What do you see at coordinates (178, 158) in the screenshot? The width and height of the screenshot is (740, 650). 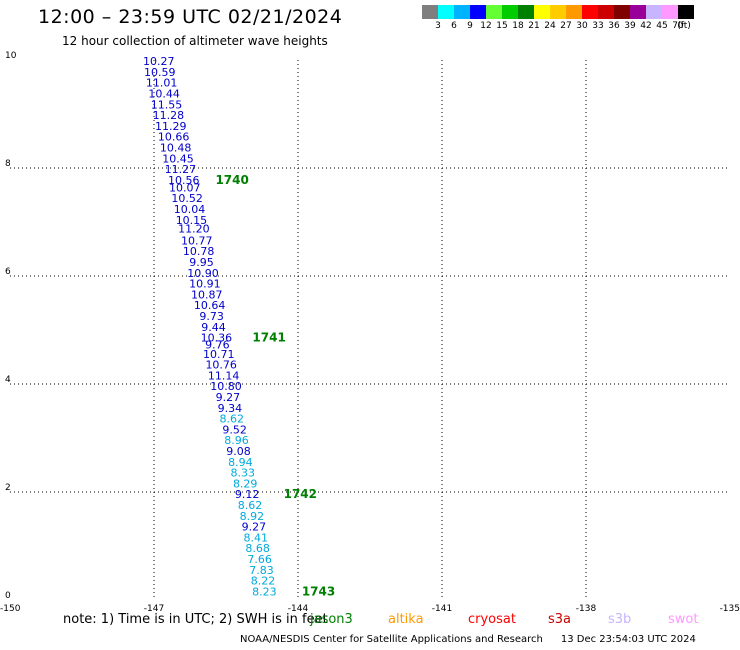 I see `wave-height-value: 10.45` at bounding box center [178, 158].